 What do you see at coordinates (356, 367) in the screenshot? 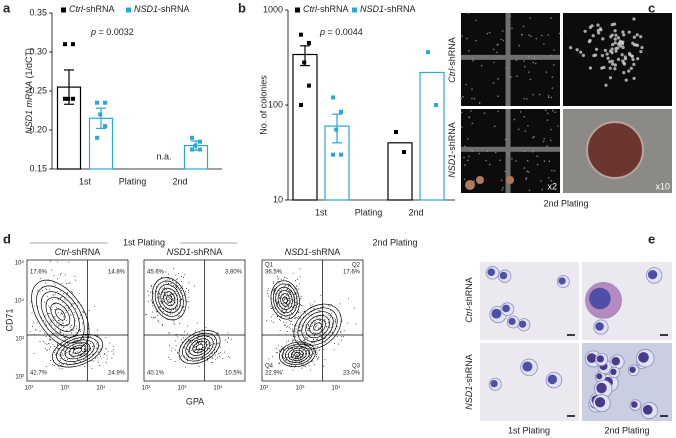
I see `gate-name: Q3` at bounding box center [356, 367].